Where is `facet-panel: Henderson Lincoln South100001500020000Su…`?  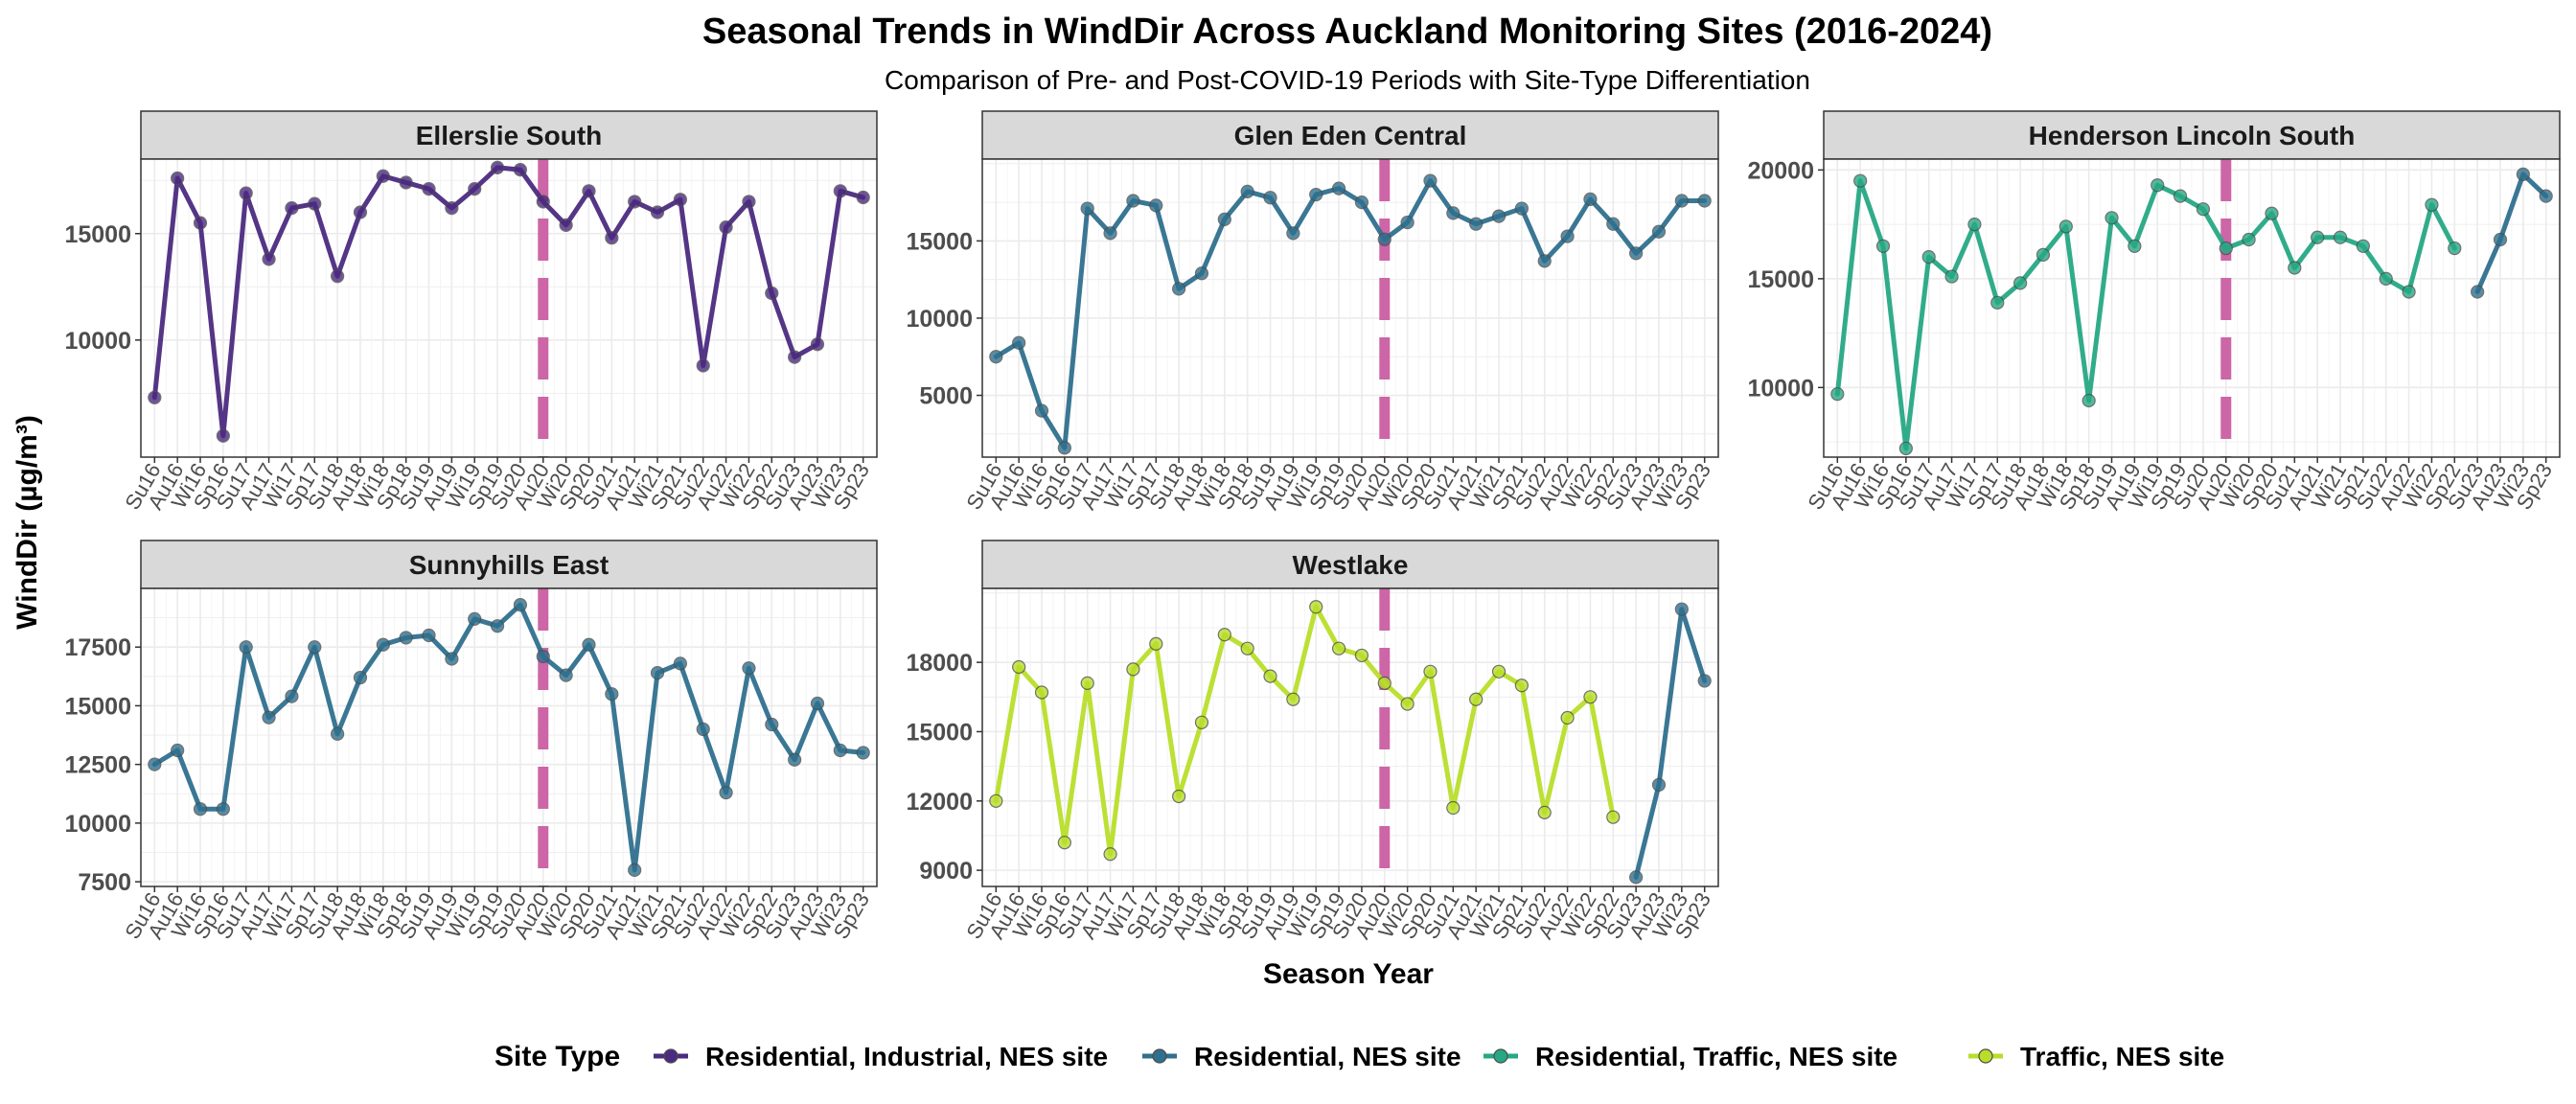
facet-panel: Henderson Lincoln South100001500020000Su… is located at coordinates (2154, 312).